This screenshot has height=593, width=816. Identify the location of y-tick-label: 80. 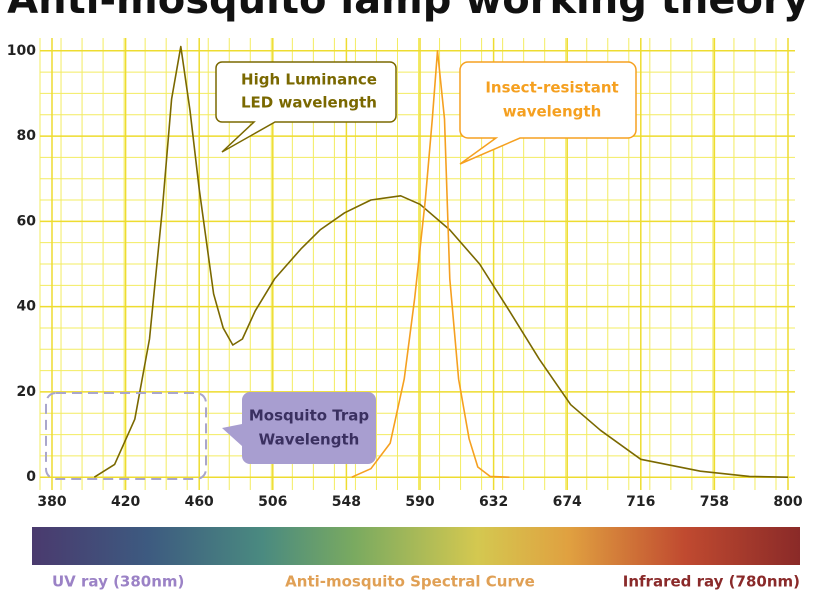
(27, 136).